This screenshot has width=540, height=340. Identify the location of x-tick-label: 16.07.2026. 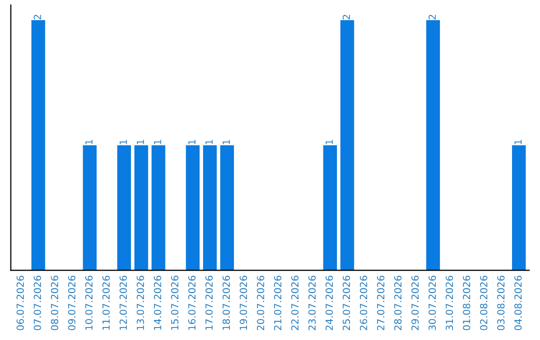
(192, 303).